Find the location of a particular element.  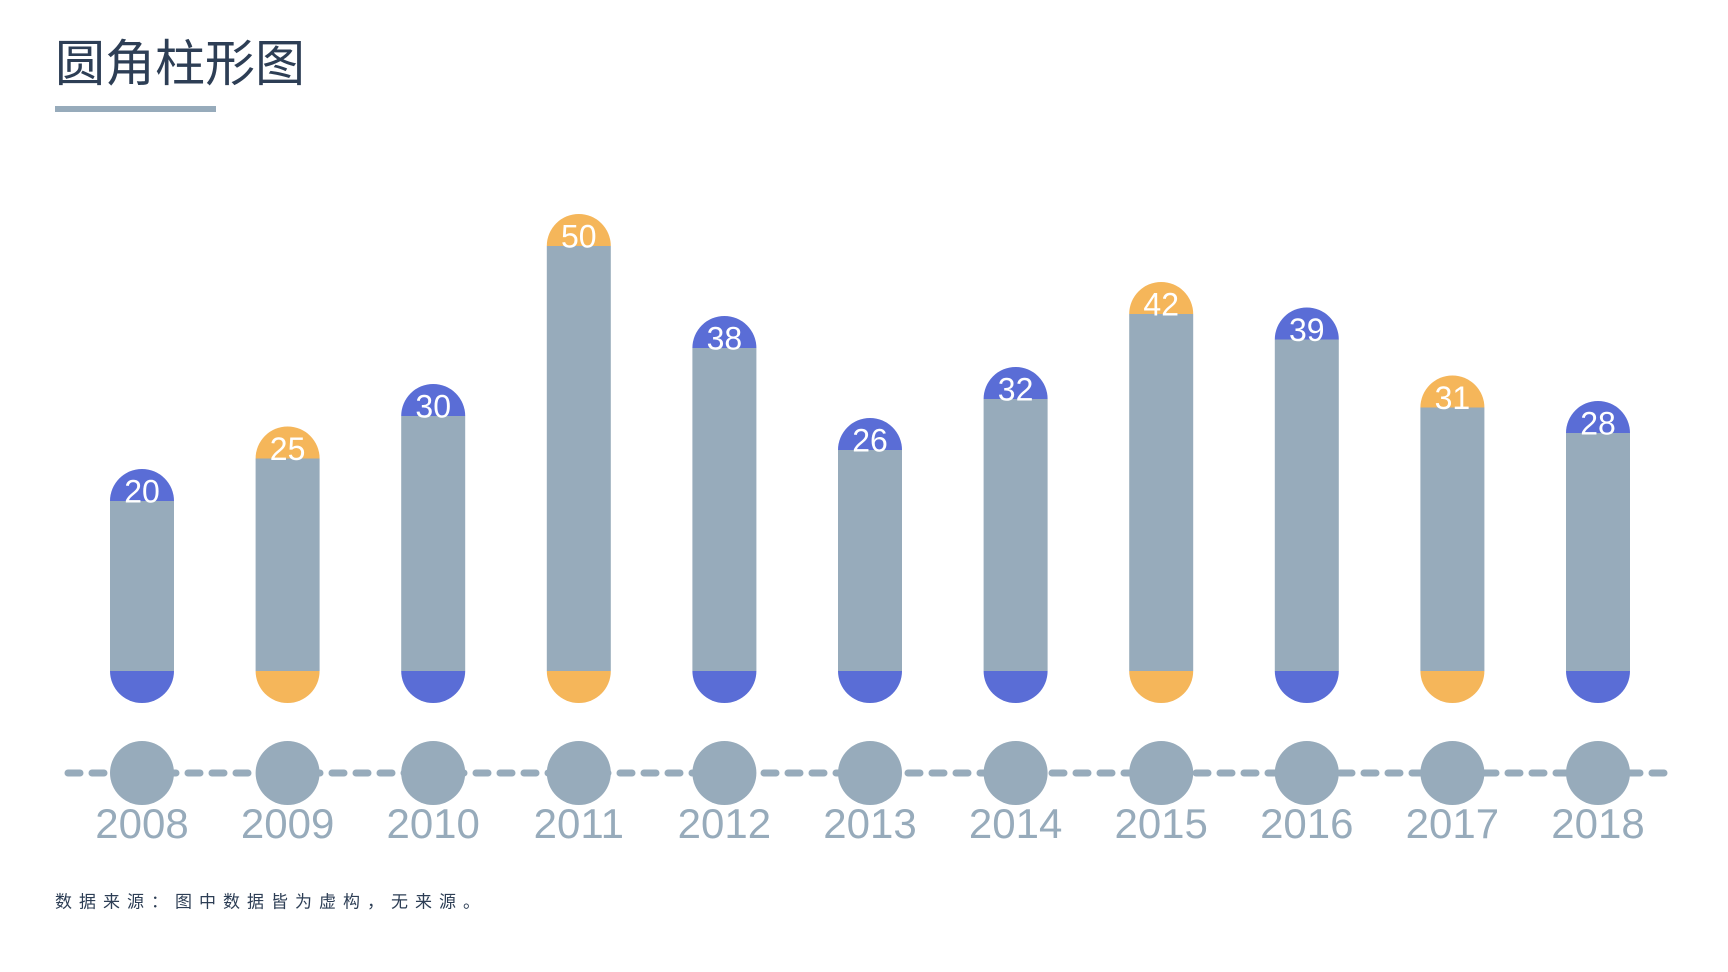

x-tick-label: 2008 is located at coordinates (141, 823).